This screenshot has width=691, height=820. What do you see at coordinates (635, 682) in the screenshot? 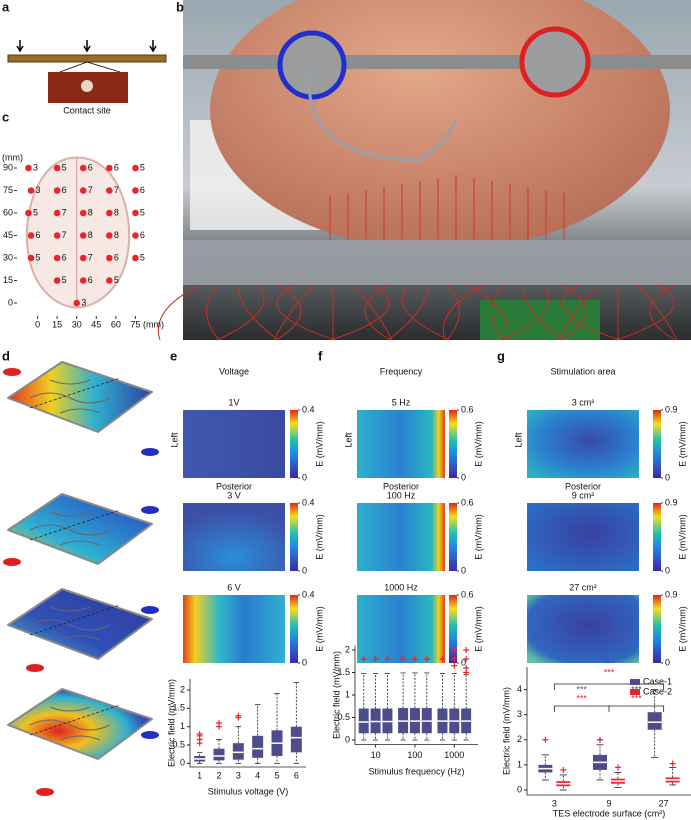
I see `legend-swatch` at bounding box center [635, 682].